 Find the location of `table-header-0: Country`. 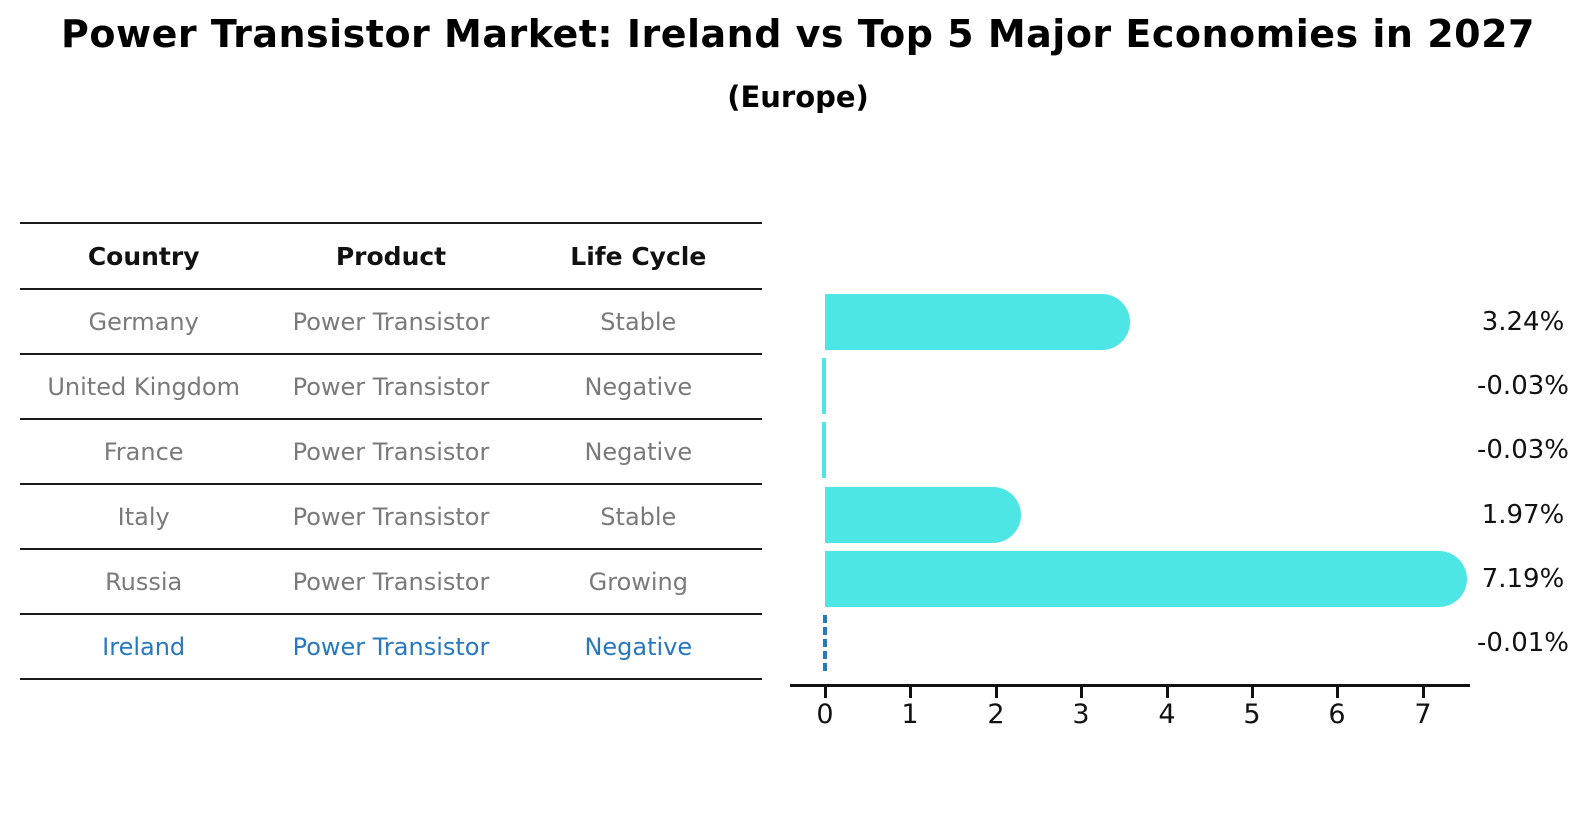

table-header-0: Country is located at coordinates (143, 256).